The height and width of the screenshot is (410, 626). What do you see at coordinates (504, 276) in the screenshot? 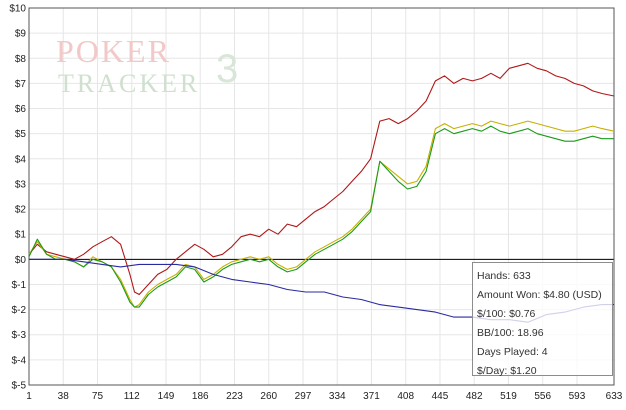
I see `hands-stat: Hands: 633` at bounding box center [504, 276].